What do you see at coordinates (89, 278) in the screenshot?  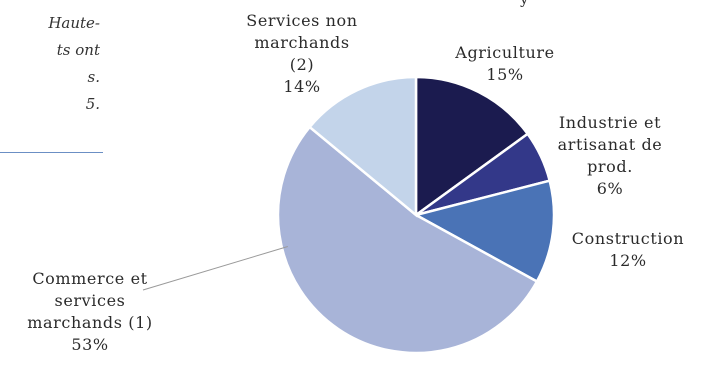 I see `slice-category-label: Commerce et` at bounding box center [89, 278].